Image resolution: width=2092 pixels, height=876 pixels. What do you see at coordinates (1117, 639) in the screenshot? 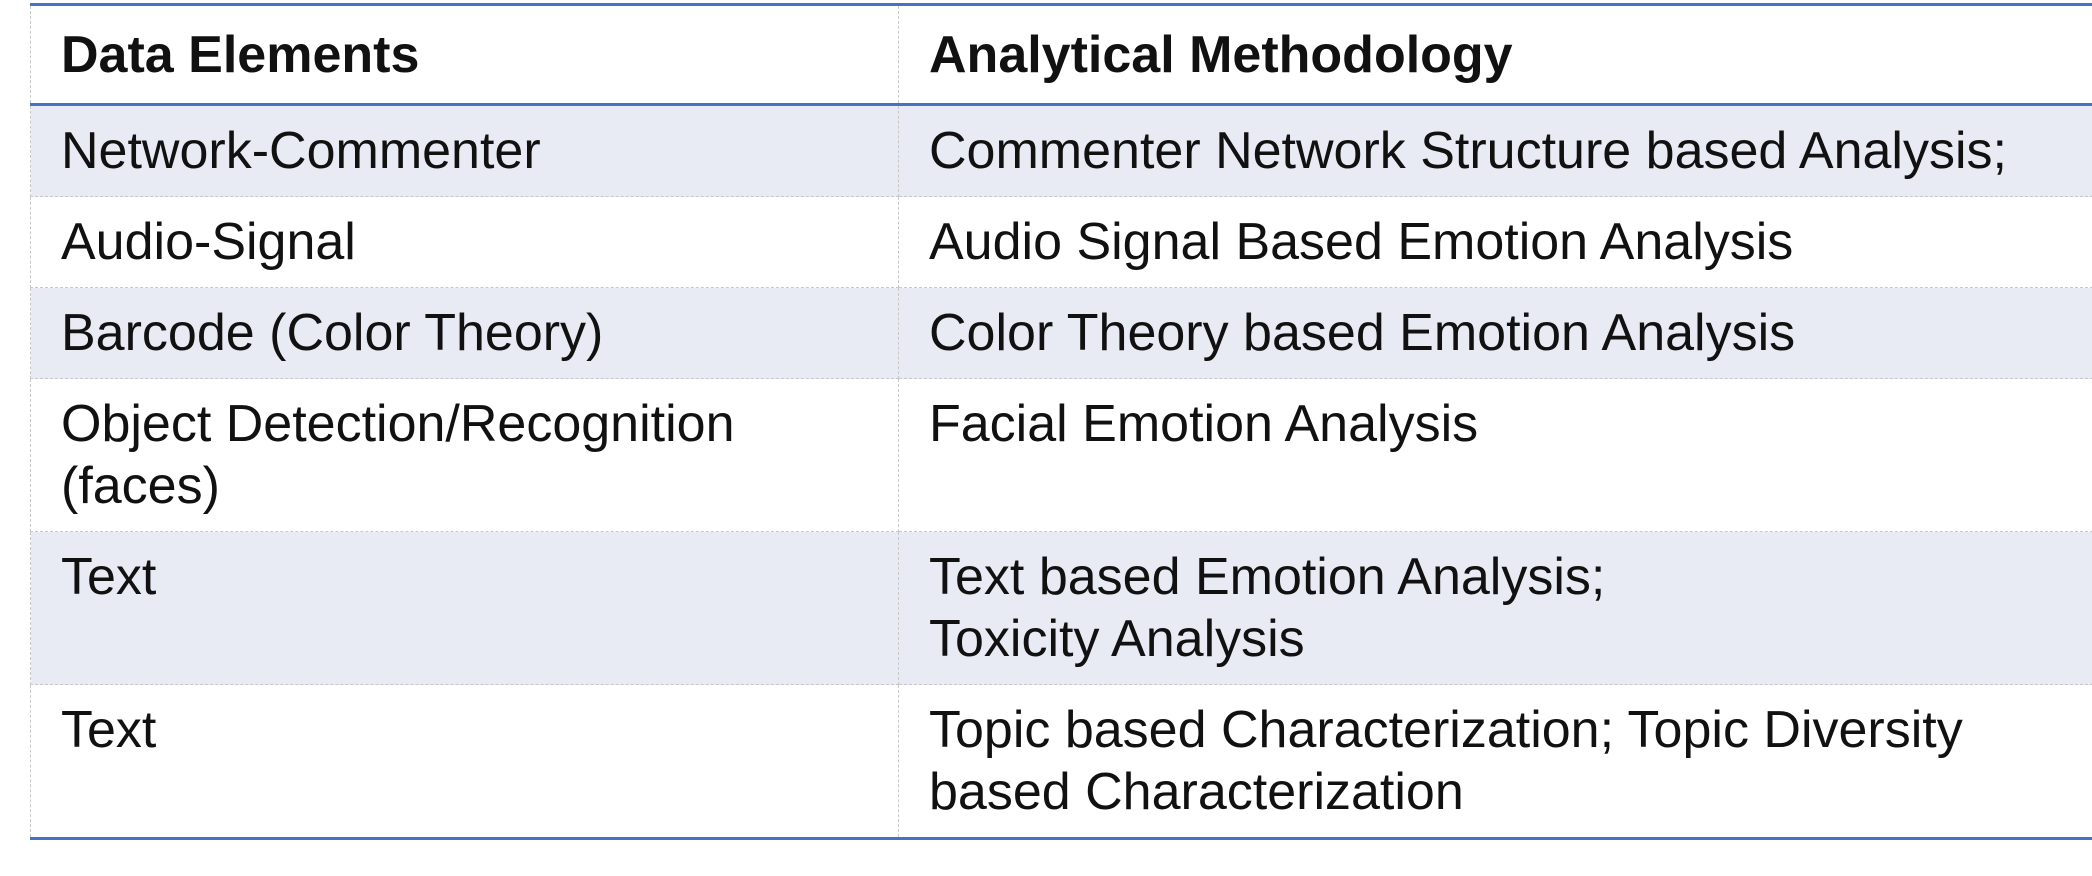
I see `methodology-line: Toxicity Analysis` at bounding box center [1117, 639].